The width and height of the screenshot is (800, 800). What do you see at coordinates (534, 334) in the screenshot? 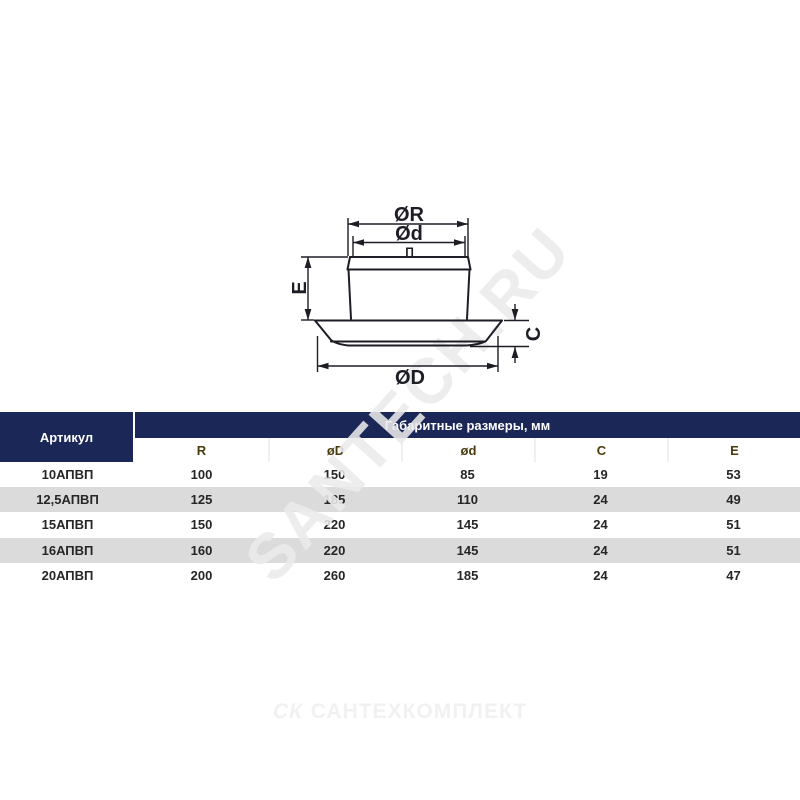
I see `dim-label-flange-height: C` at bounding box center [534, 334].